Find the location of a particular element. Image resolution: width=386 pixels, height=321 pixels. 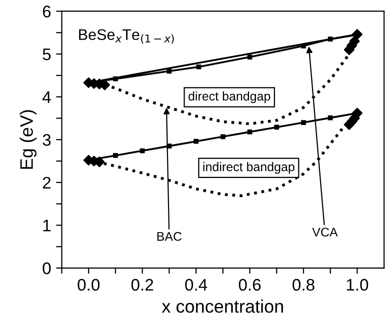

y-tick-label: 5 is located at coordinates (46, 54).